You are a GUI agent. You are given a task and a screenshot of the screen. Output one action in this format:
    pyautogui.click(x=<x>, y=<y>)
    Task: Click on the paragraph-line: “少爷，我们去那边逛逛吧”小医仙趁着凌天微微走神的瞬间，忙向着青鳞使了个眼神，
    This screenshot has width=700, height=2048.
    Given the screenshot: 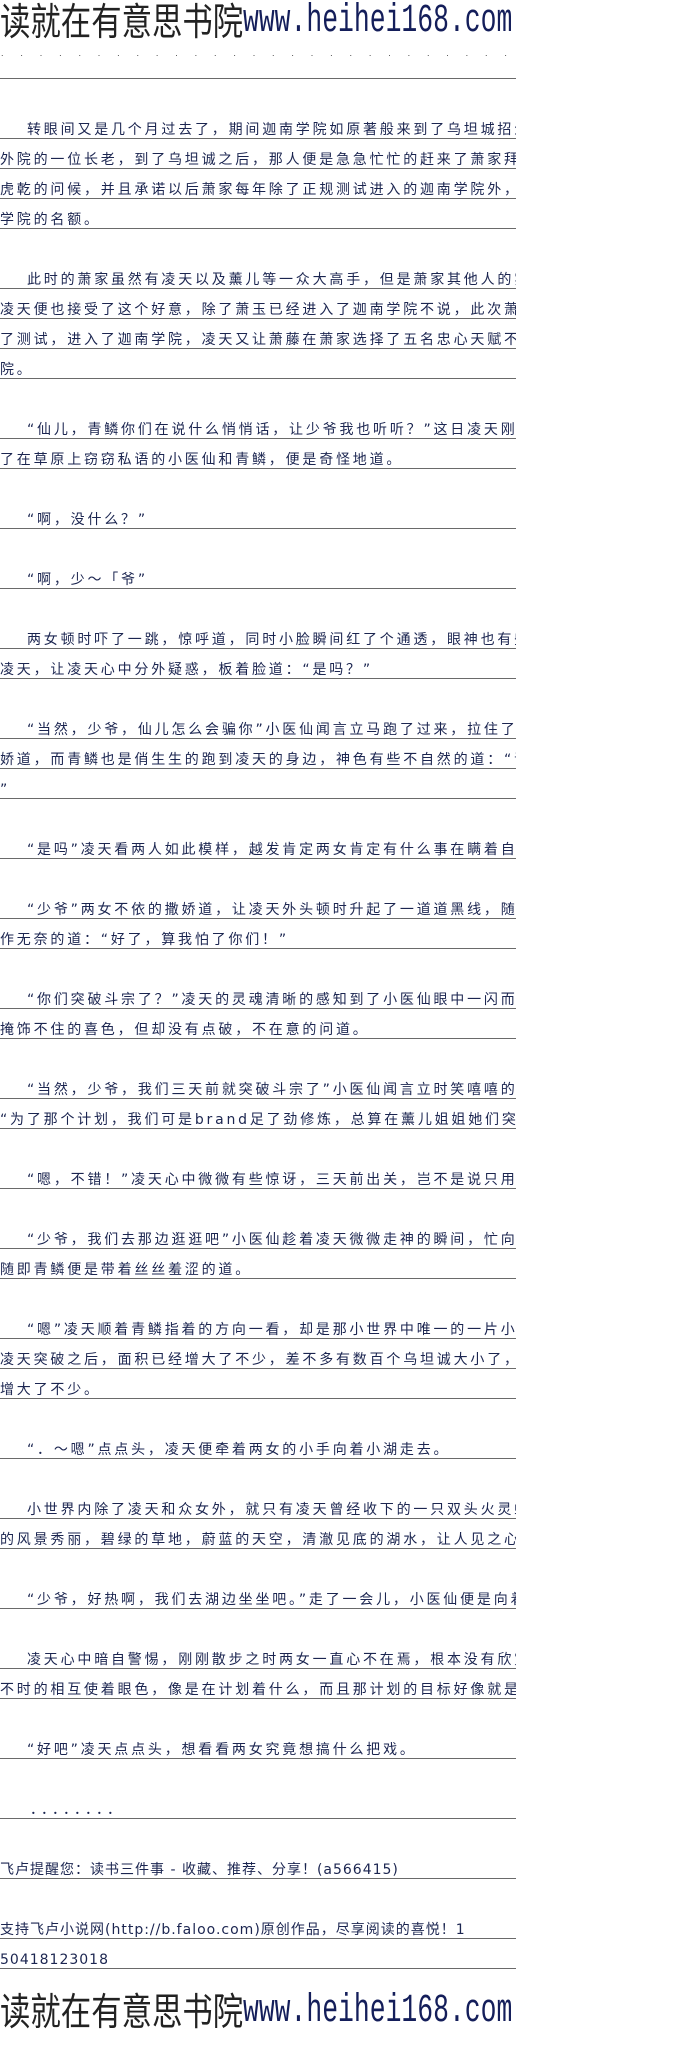 What is the action you would take?
    pyautogui.click(x=258, y=1234)
    